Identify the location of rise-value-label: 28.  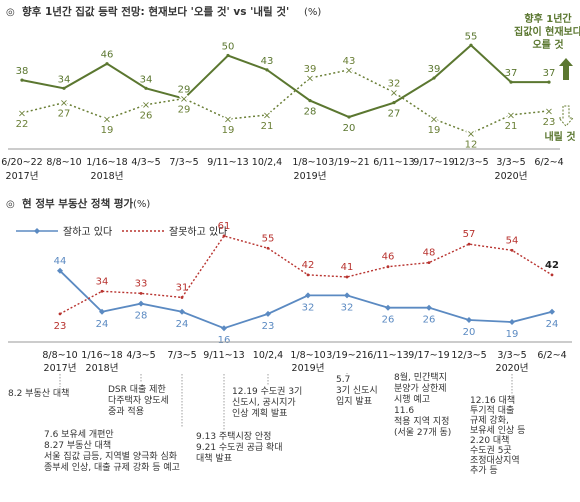
(310, 112).